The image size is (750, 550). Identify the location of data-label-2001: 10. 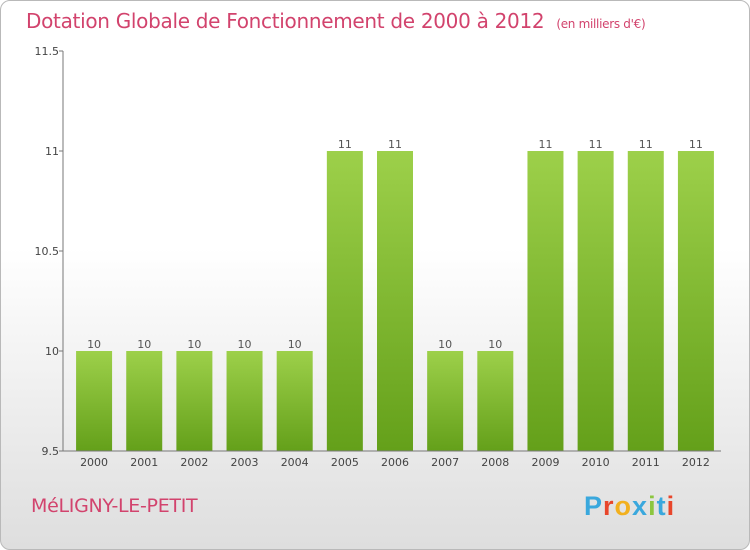
(144, 344).